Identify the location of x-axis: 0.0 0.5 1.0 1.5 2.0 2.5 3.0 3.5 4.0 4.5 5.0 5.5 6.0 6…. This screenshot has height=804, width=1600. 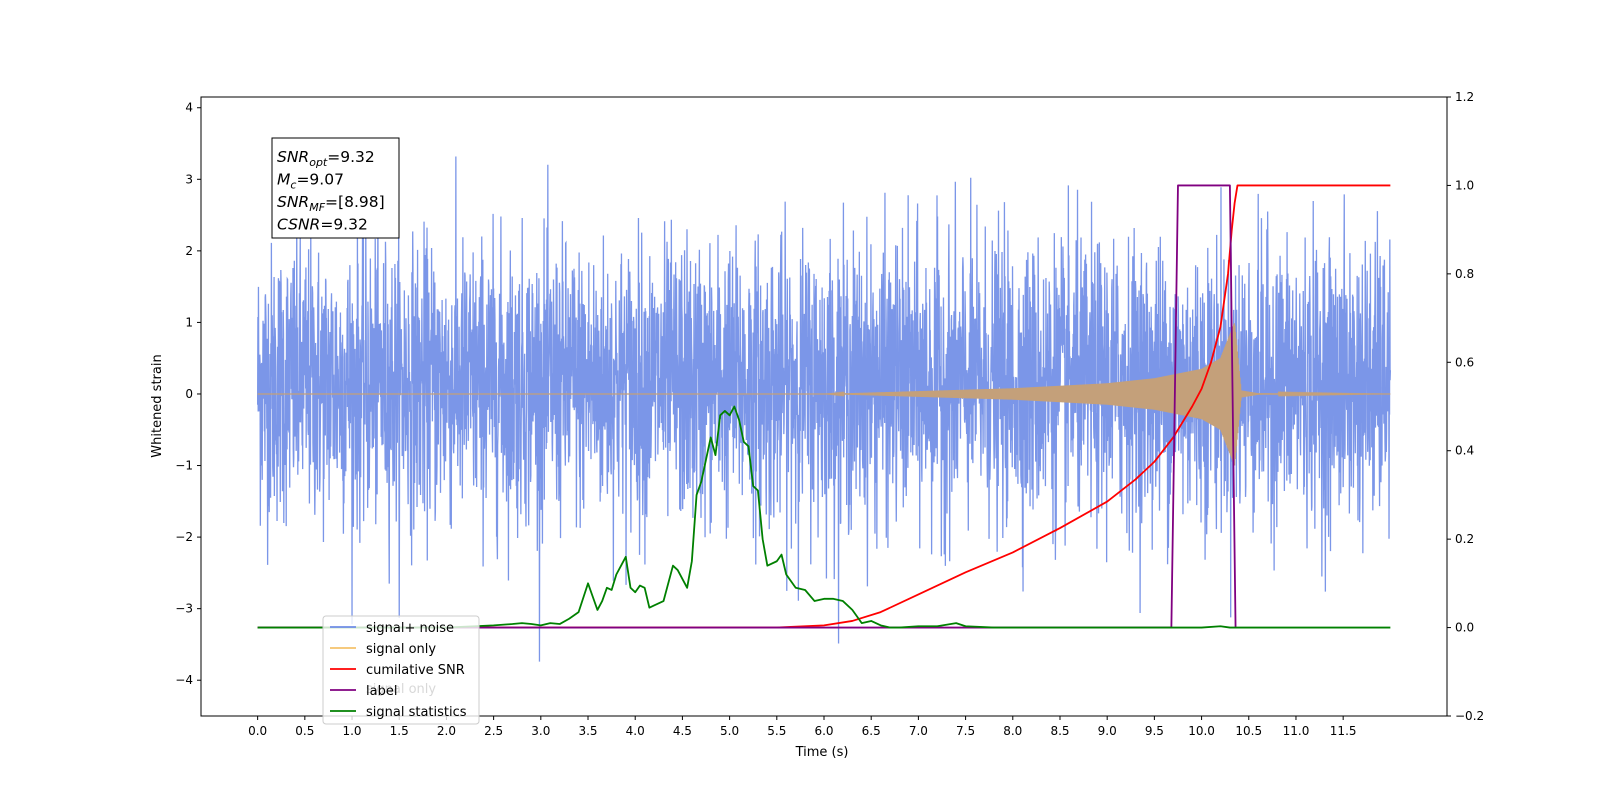
(802, 727).